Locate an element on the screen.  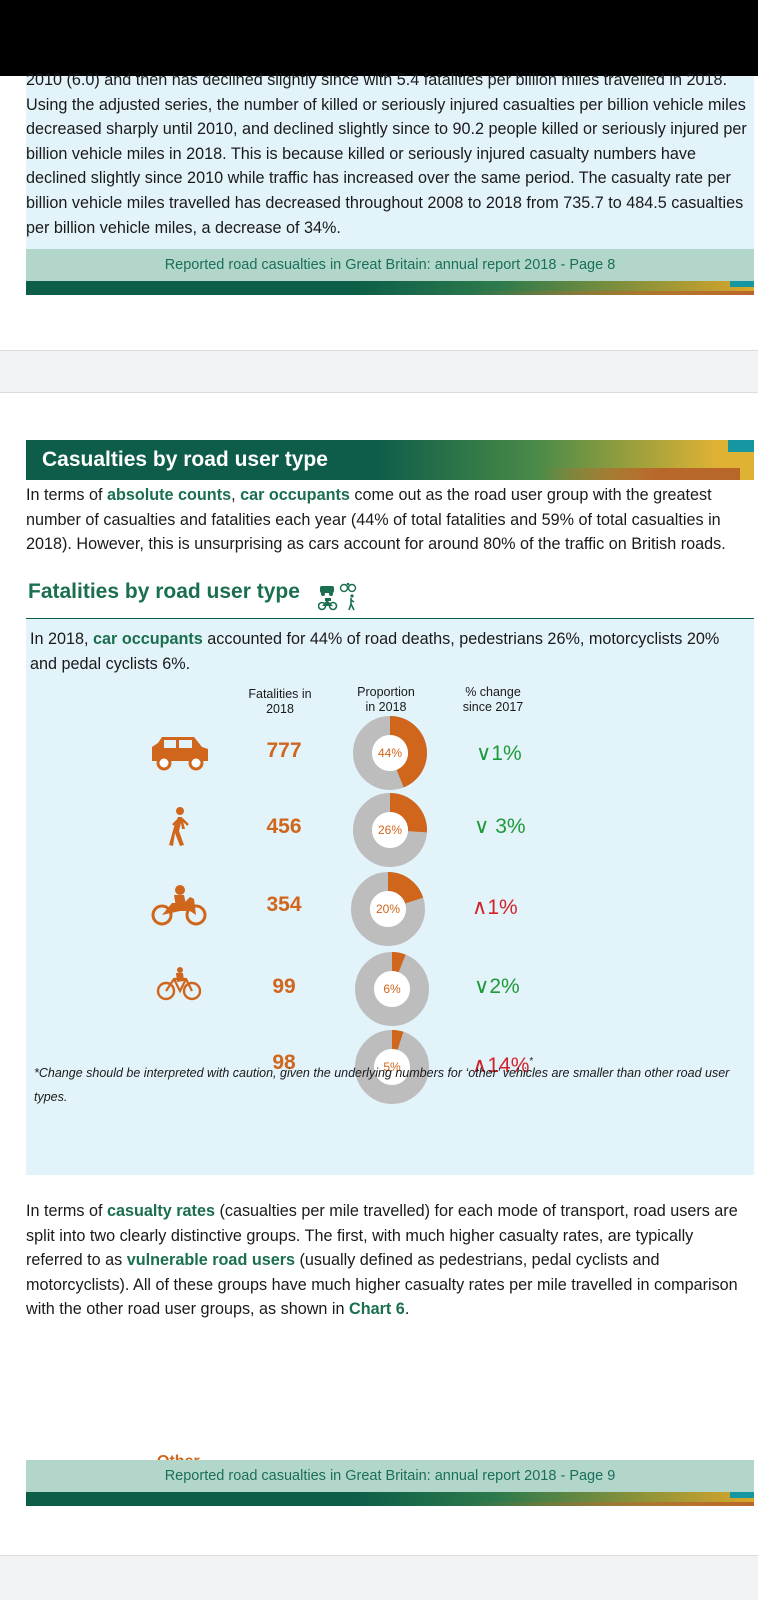
donut-label: 20% is located at coordinates (388, 909).